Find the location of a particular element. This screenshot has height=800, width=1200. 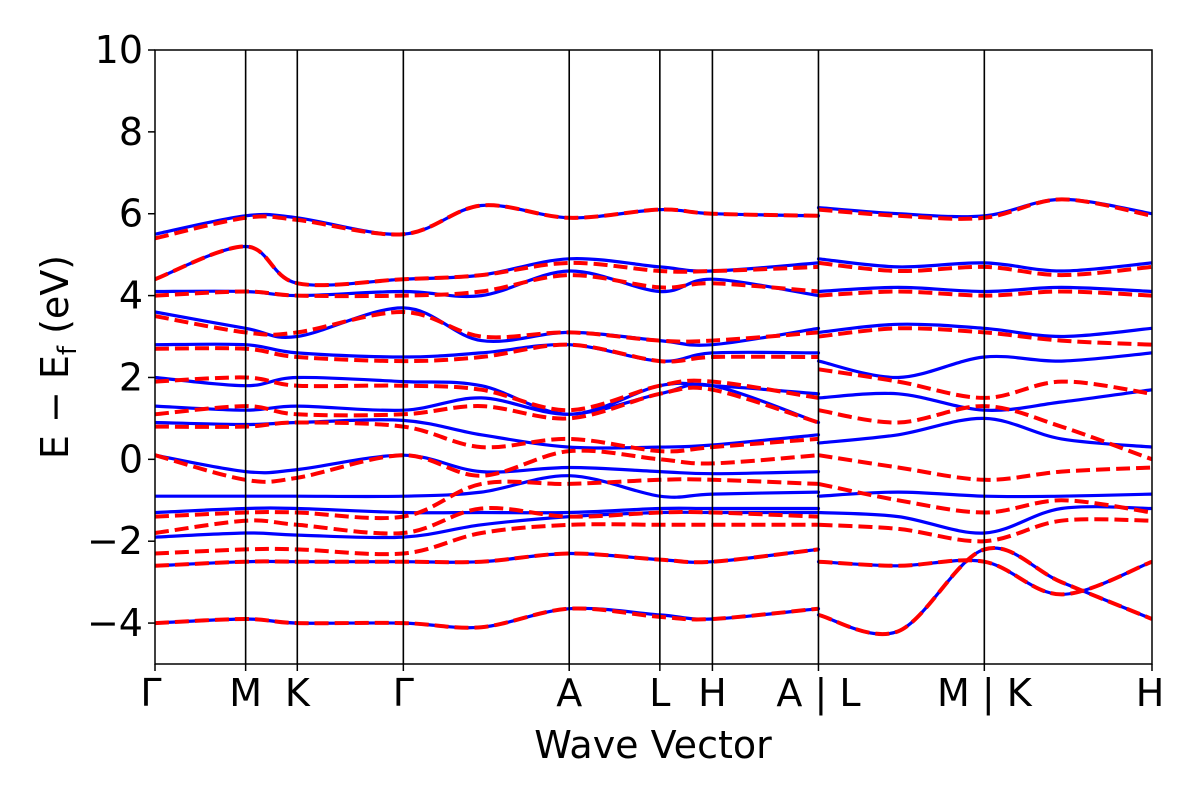

y-tick-label: 0 is located at coordinates (131, 459).